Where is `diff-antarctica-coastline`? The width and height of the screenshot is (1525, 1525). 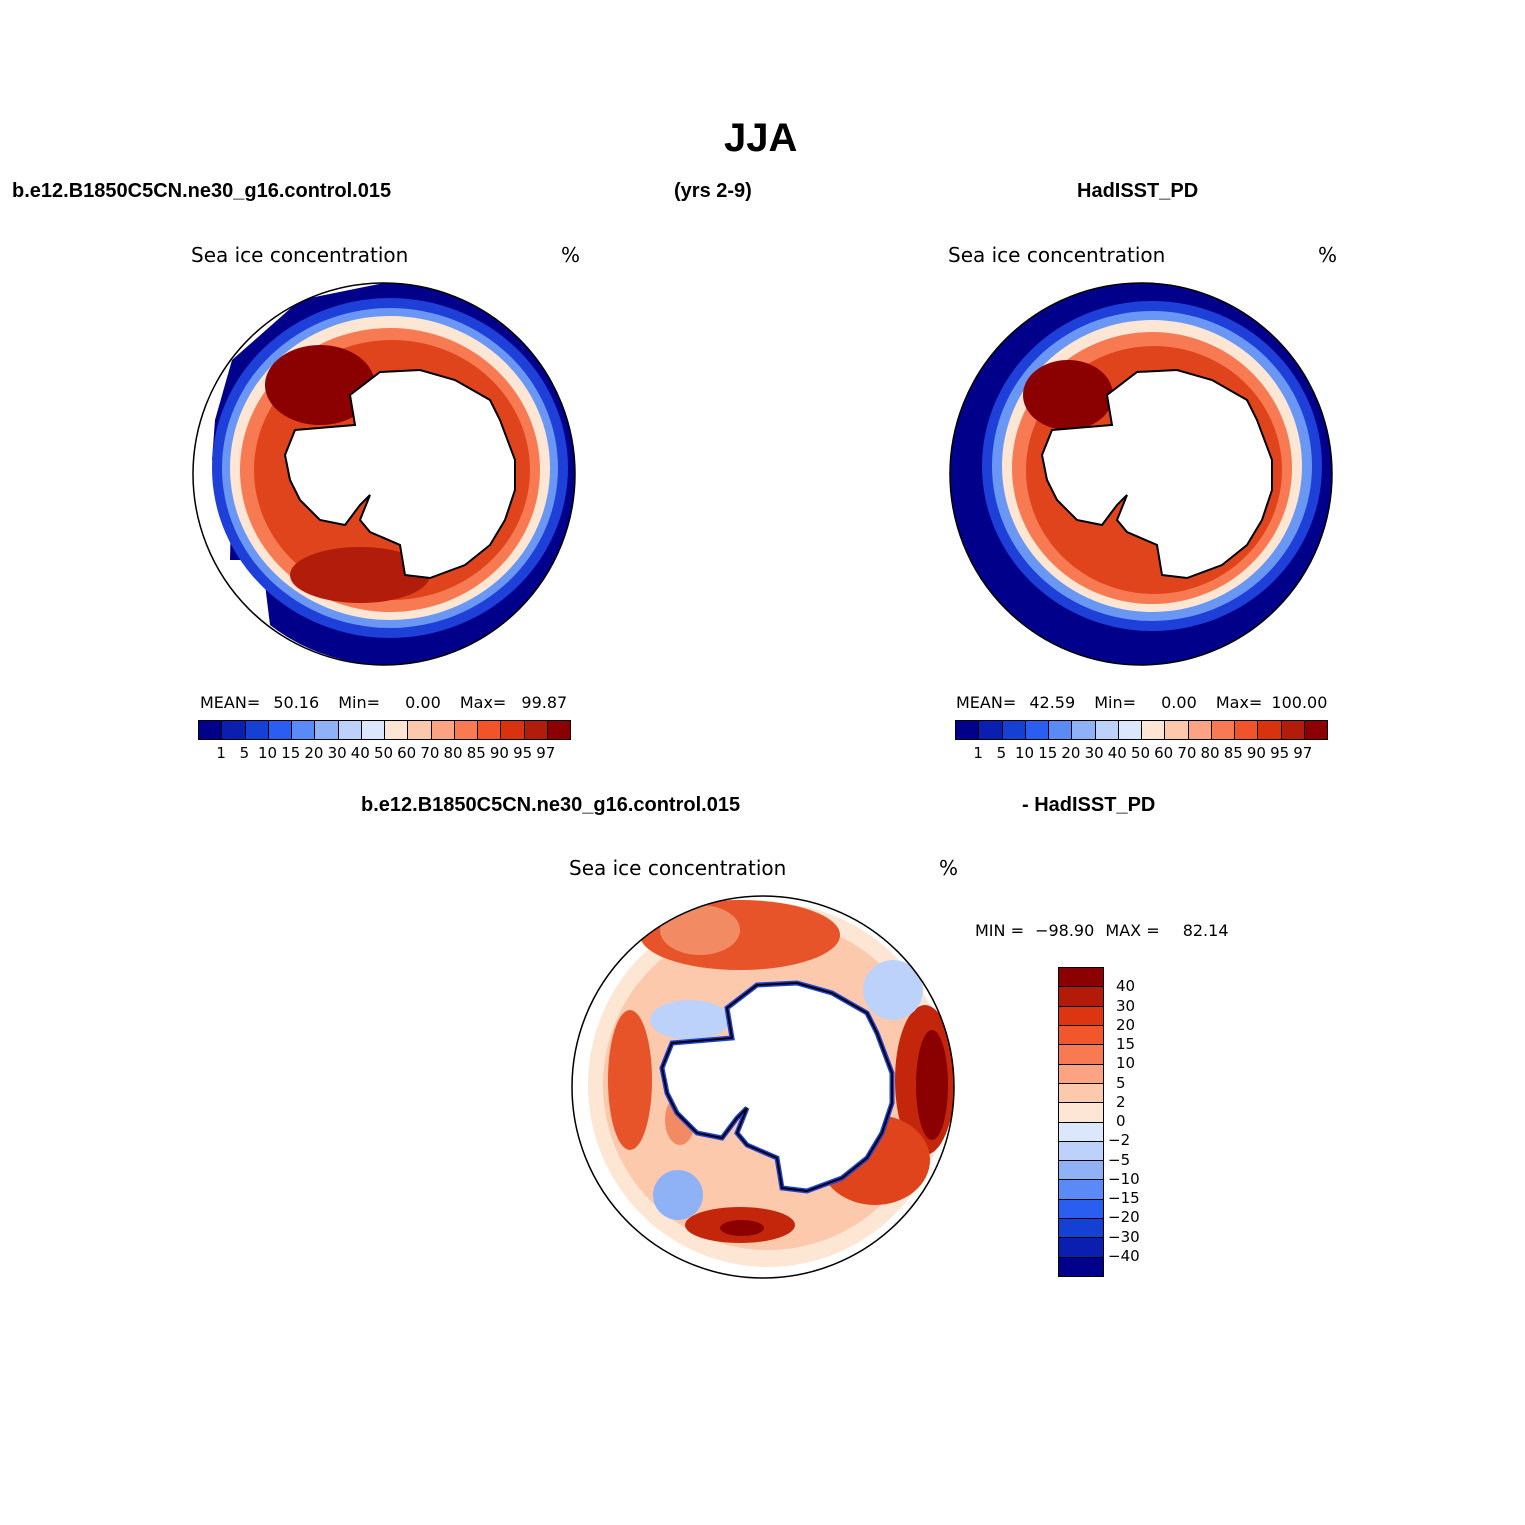
diff-antarctica-coastline is located at coordinates (776, 1087).